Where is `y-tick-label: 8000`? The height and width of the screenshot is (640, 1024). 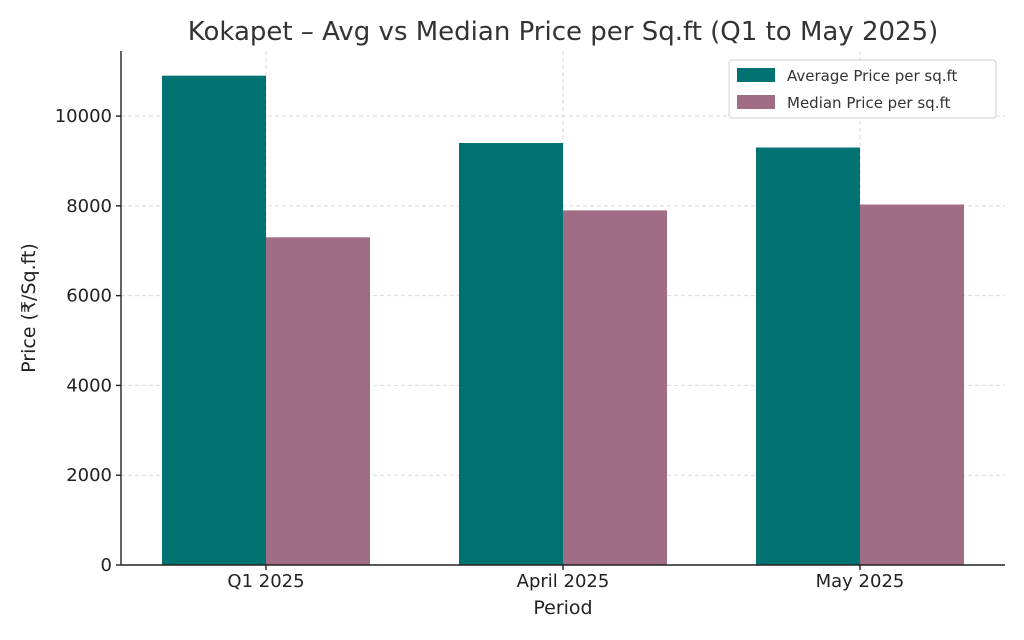 y-tick-label: 8000 is located at coordinates (89, 206).